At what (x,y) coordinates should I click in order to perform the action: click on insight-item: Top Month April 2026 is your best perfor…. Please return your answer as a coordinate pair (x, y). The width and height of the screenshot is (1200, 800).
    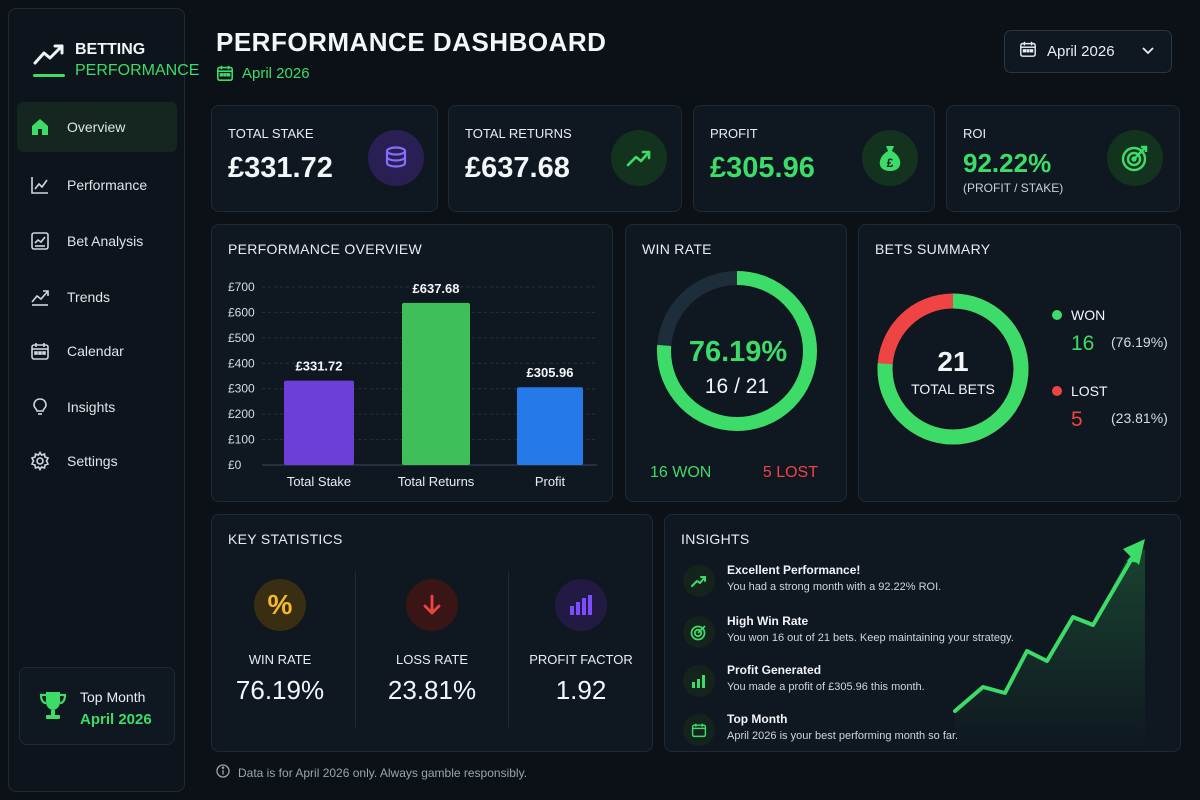
    Looking at the image, I should click on (853, 731).